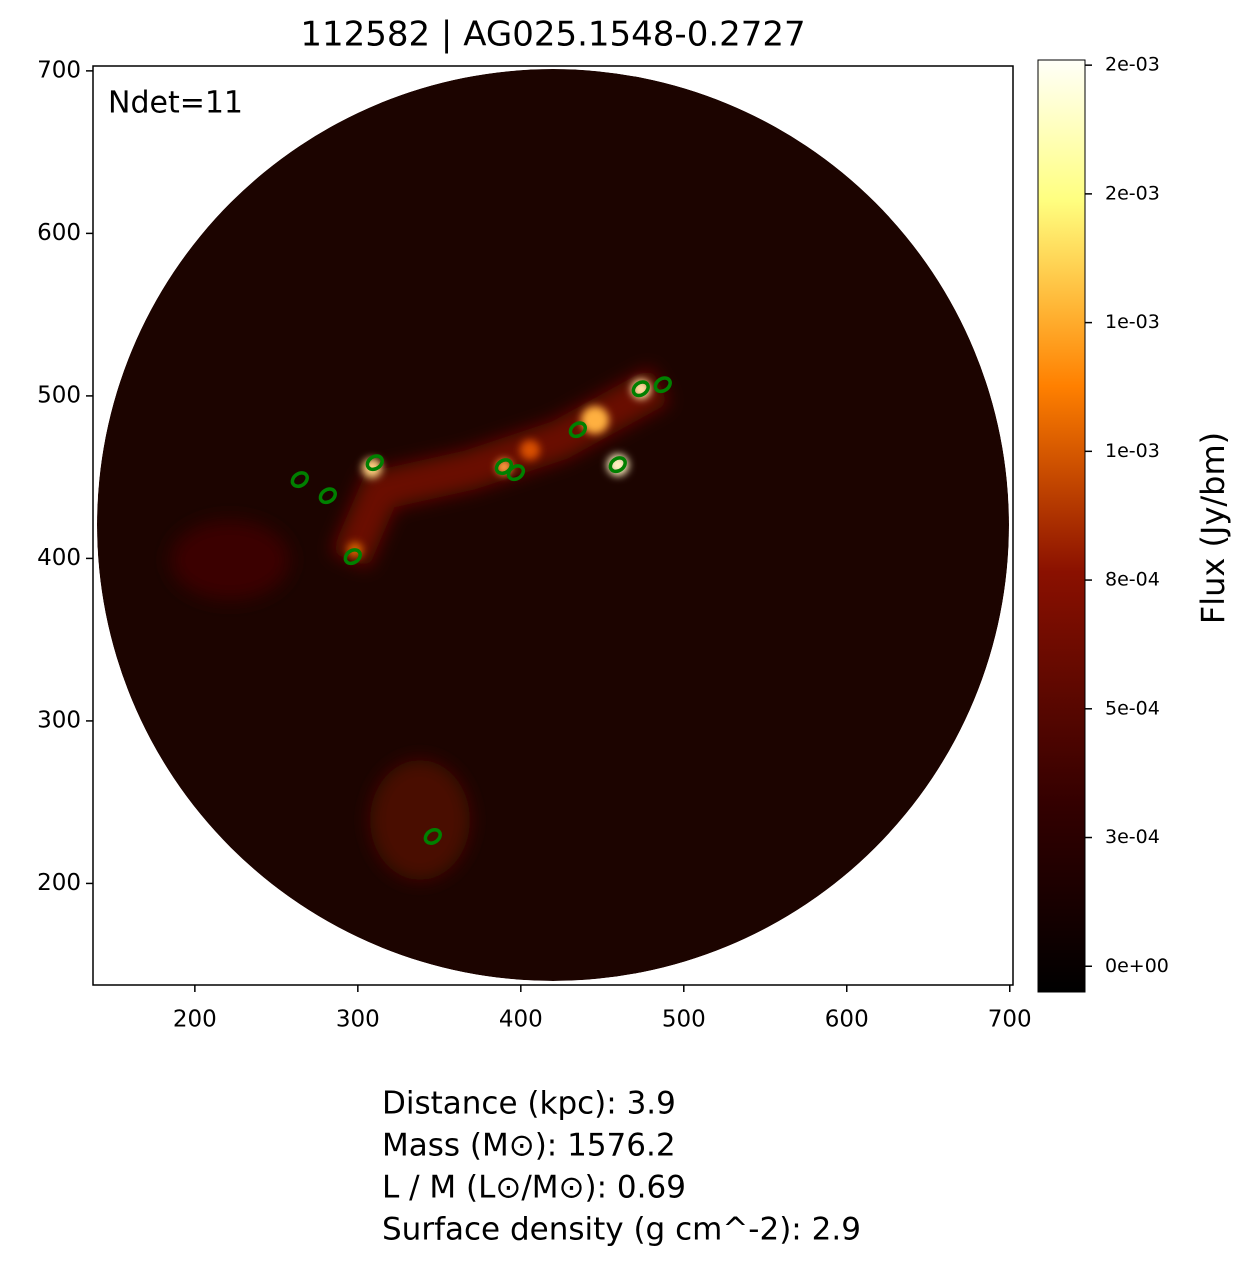  I want to click on colorbar-tick-label: 8e-04, so click(1132, 580).